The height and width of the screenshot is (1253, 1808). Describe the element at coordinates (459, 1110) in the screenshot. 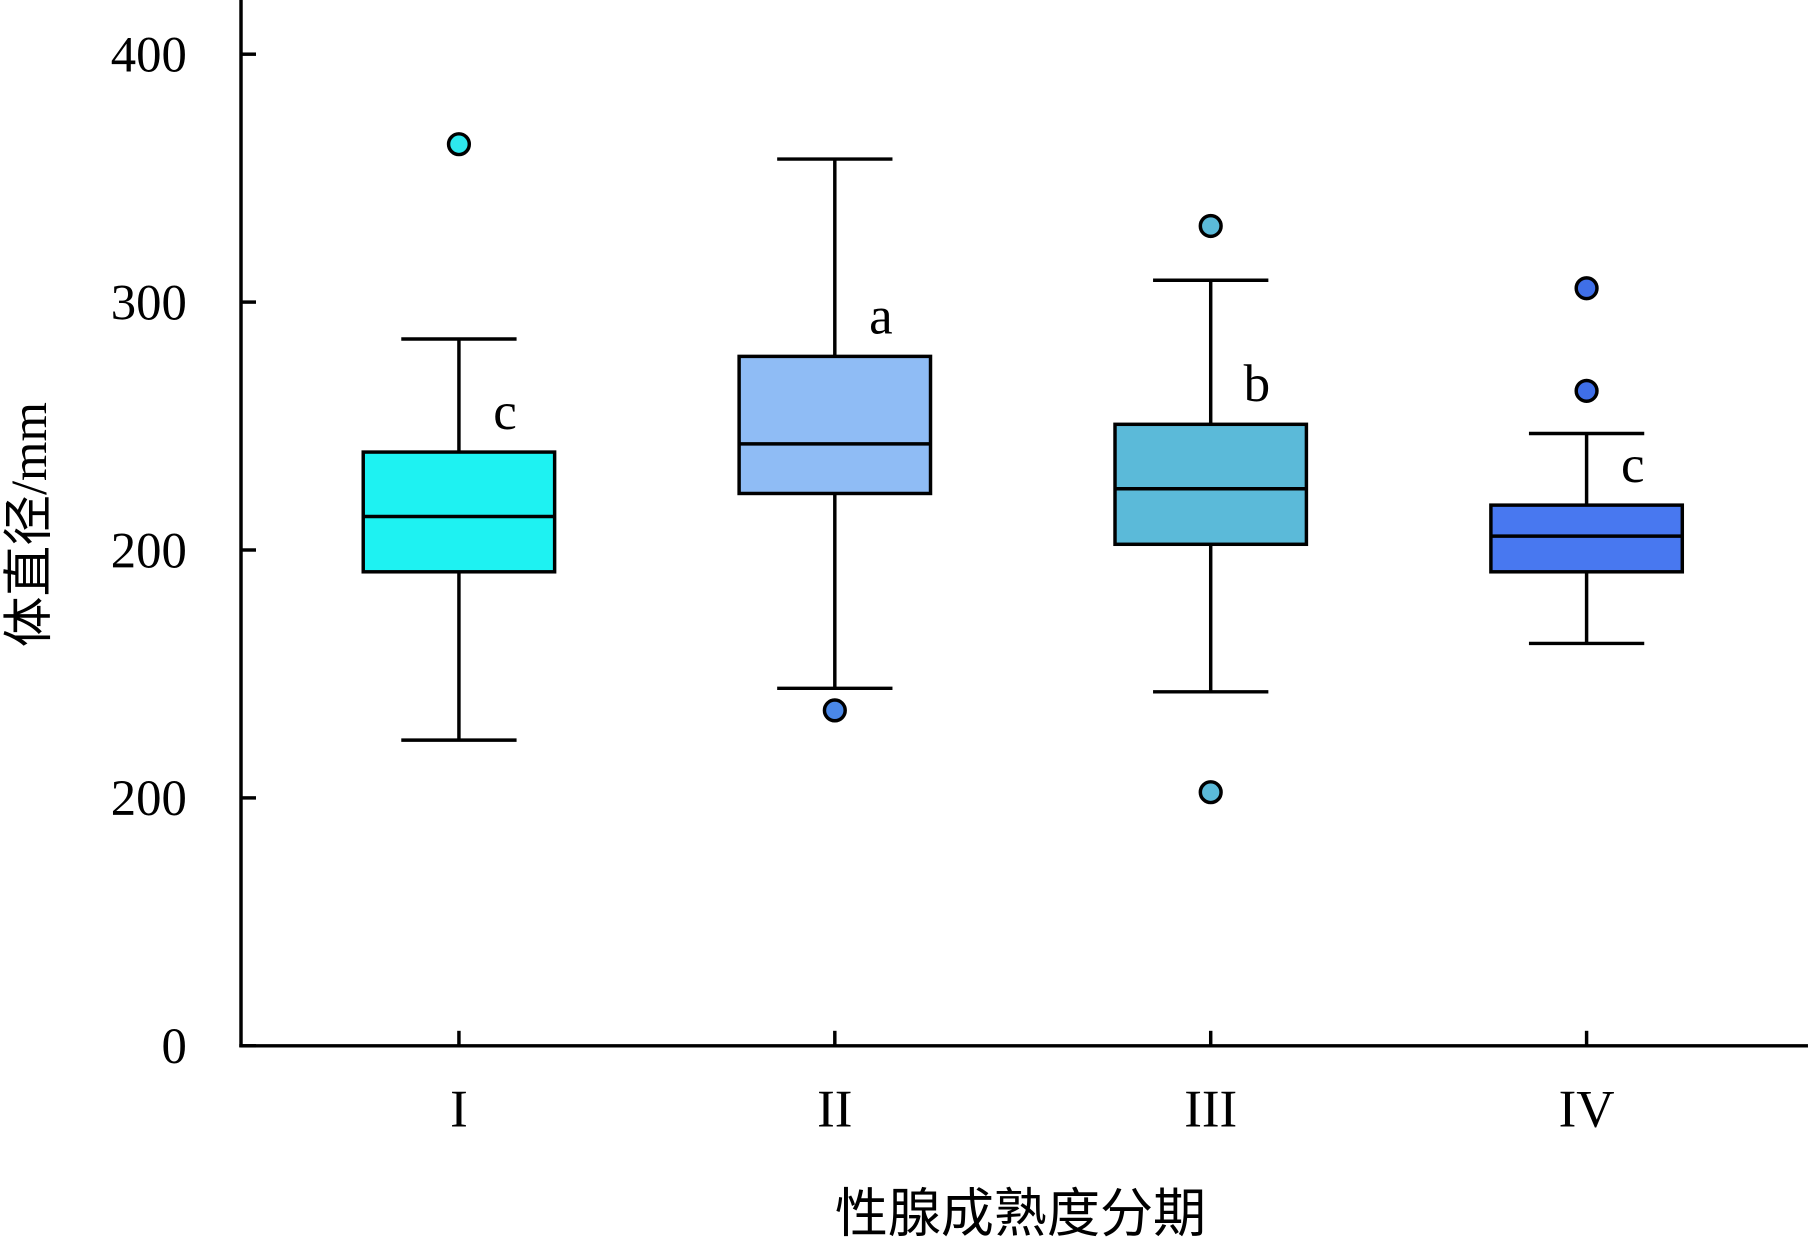

I see `x-tick-label: I` at that location.